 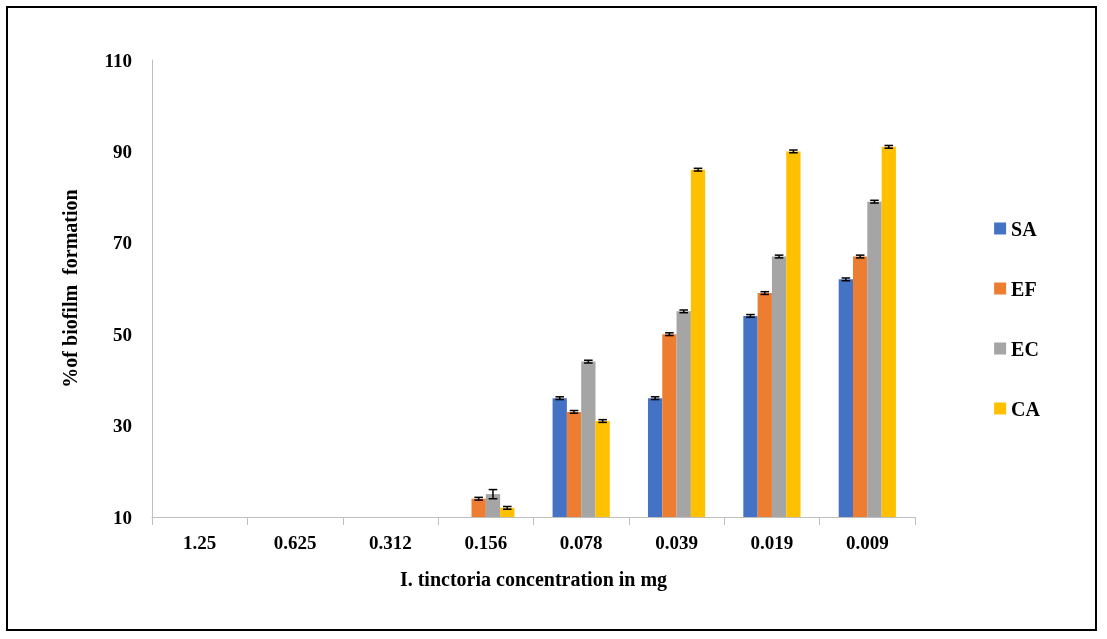 I want to click on x-tick-label: 0.078, so click(x=581, y=542).